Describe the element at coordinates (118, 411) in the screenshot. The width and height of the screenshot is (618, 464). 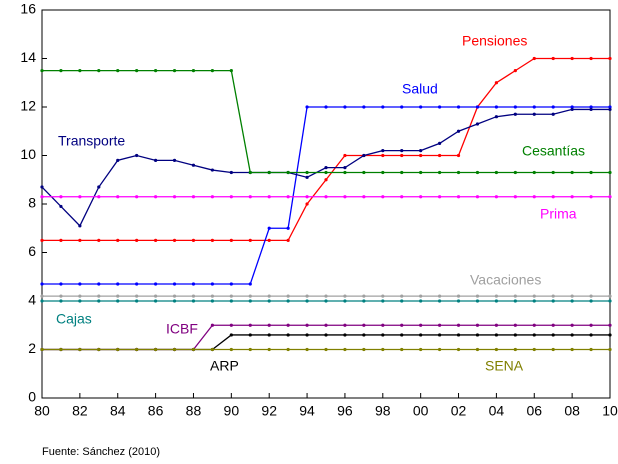
I see `x-tick-label: 84` at that location.